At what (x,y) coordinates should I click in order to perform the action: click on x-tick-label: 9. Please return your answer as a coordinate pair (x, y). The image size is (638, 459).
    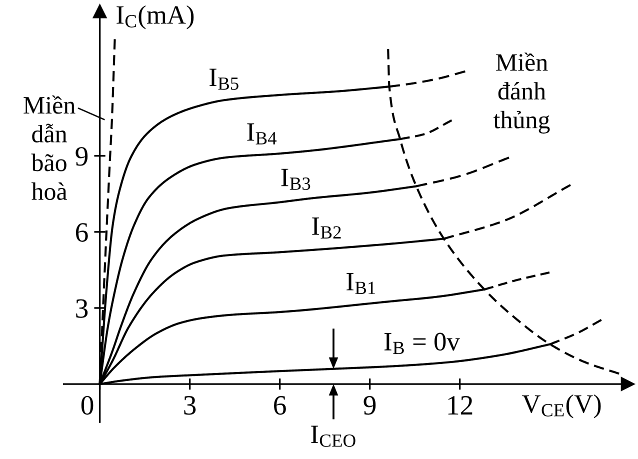
    Looking at the image, I should click on (370, 405).